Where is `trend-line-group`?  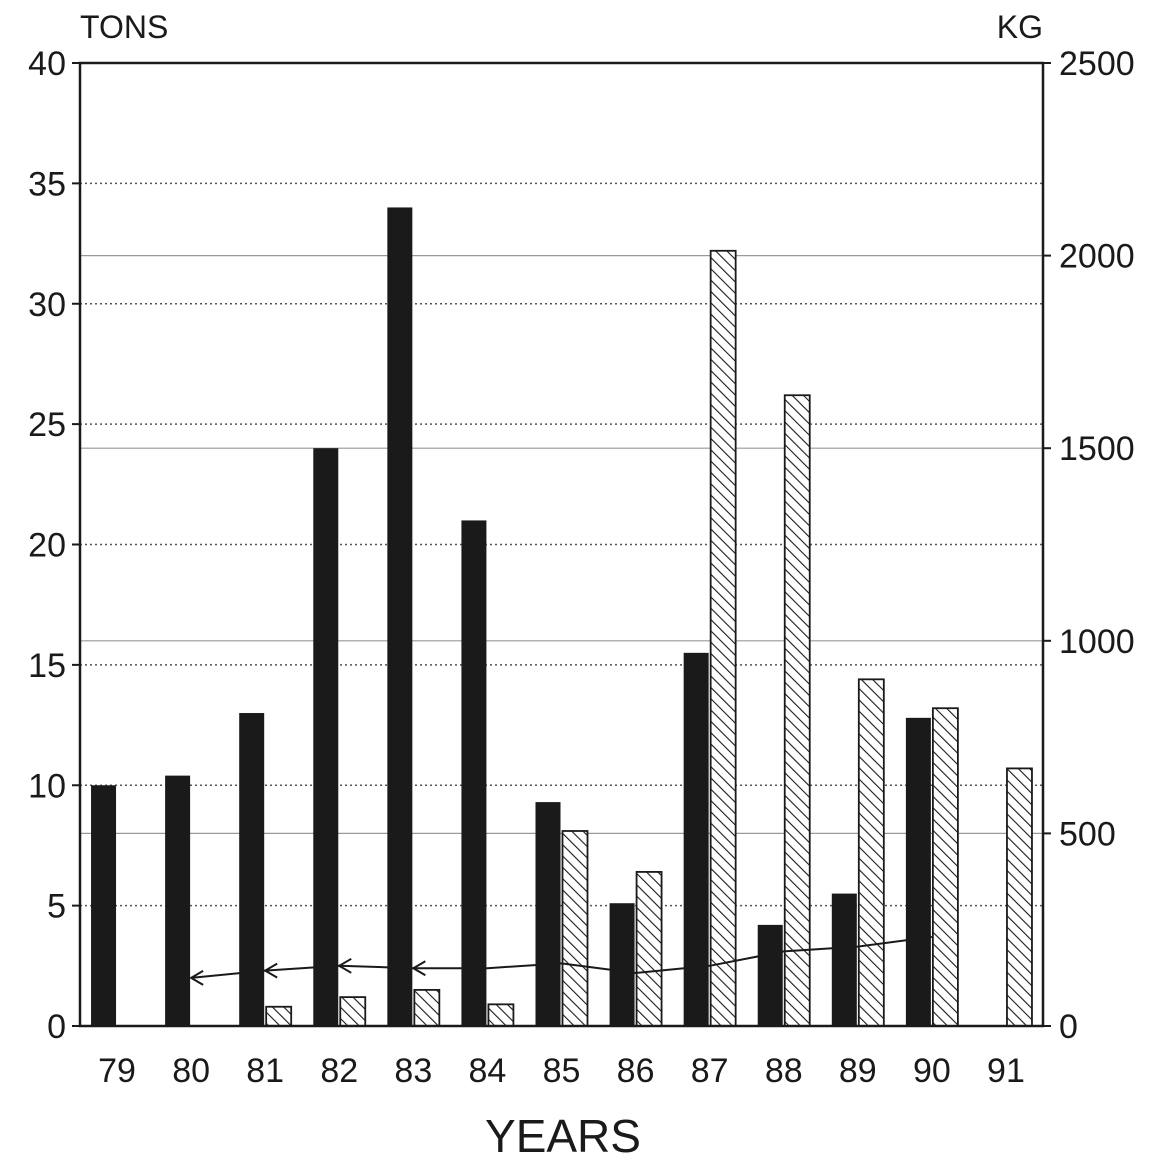
trend-line-group is located at coordinates (561, 960).